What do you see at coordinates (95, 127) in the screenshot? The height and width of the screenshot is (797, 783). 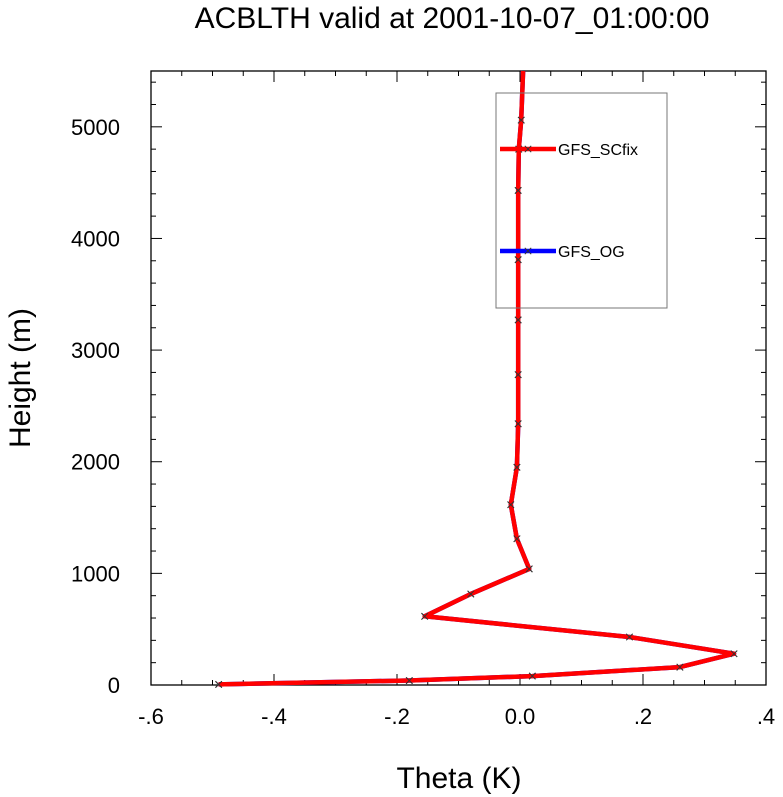 I see `y-tick-label: 5000` at bounding box center [95, 127].